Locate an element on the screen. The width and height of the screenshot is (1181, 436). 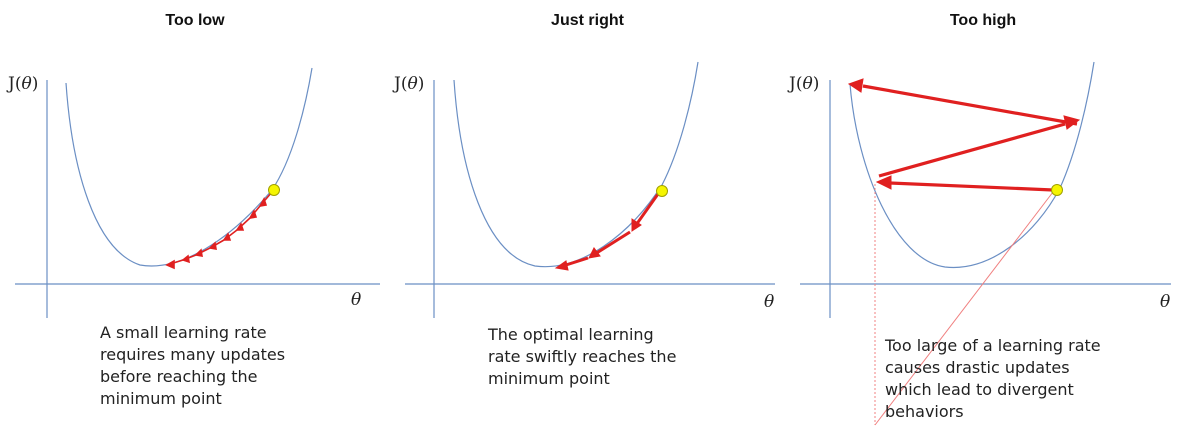
panel-title: Just right is located at coordinates (587, 20).